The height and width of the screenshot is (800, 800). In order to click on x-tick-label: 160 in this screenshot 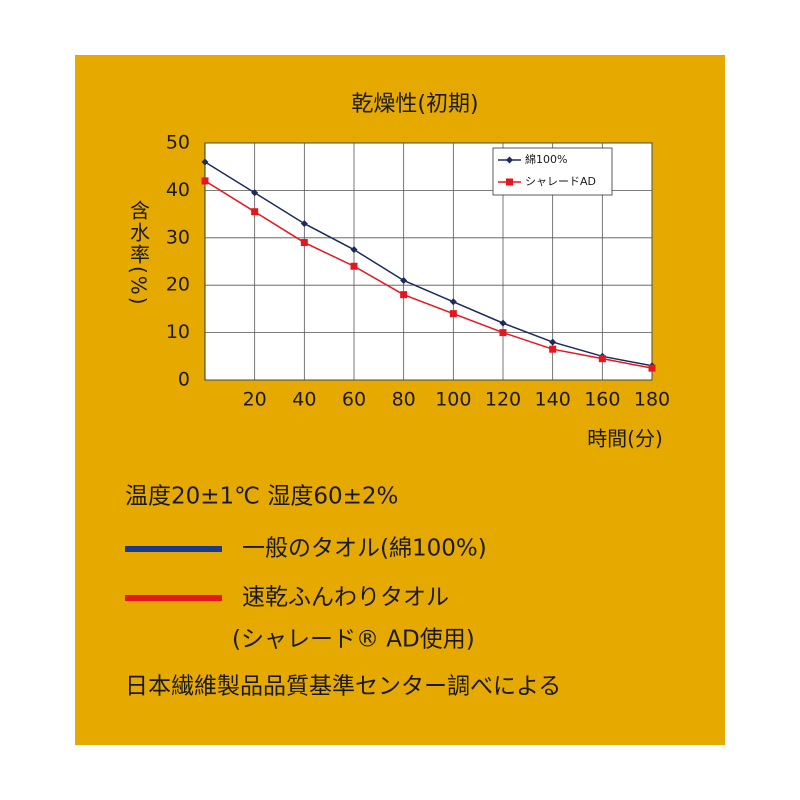, I will do `click(602, 400)`.